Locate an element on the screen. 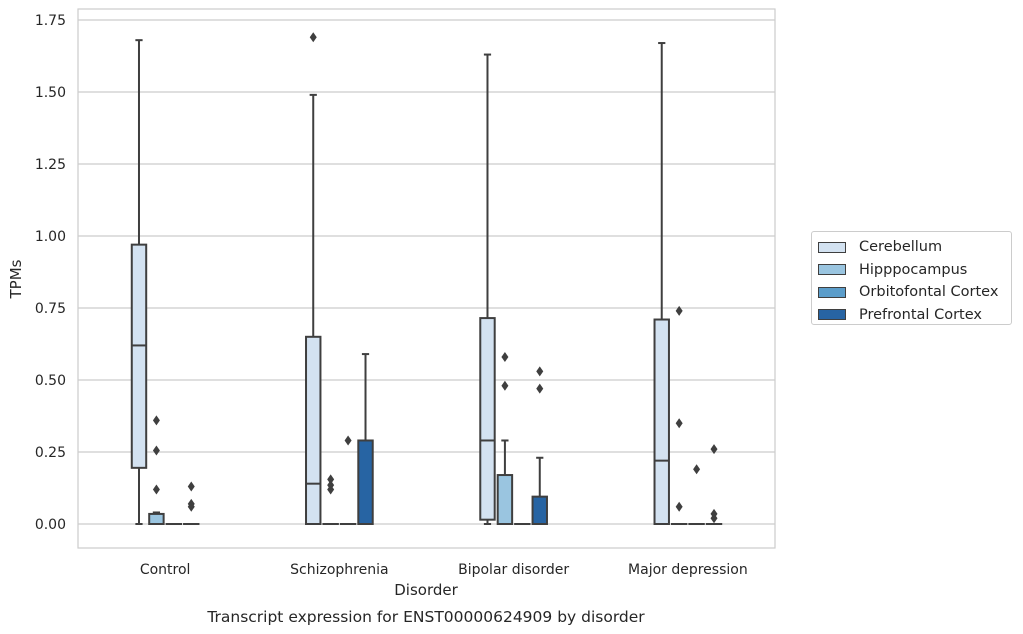 Image resolution: width=1023 pixels, height=634 pixels. y-tick-label: 0.75 is located at coordinates (50, 309).